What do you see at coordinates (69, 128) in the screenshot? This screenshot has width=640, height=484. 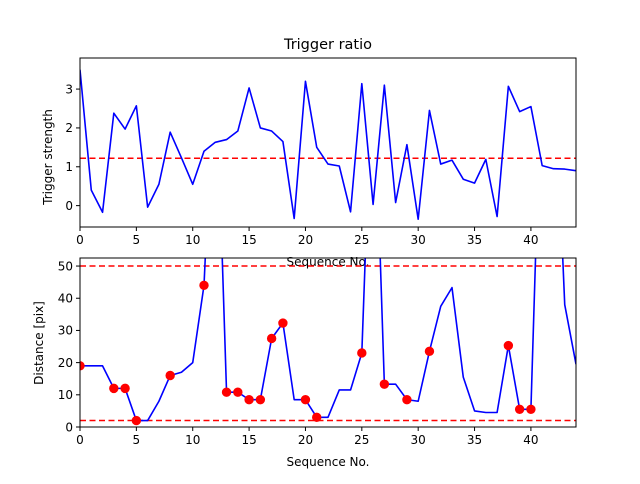 I see `y-tick-label: 2` at bounding box center [69, 128].